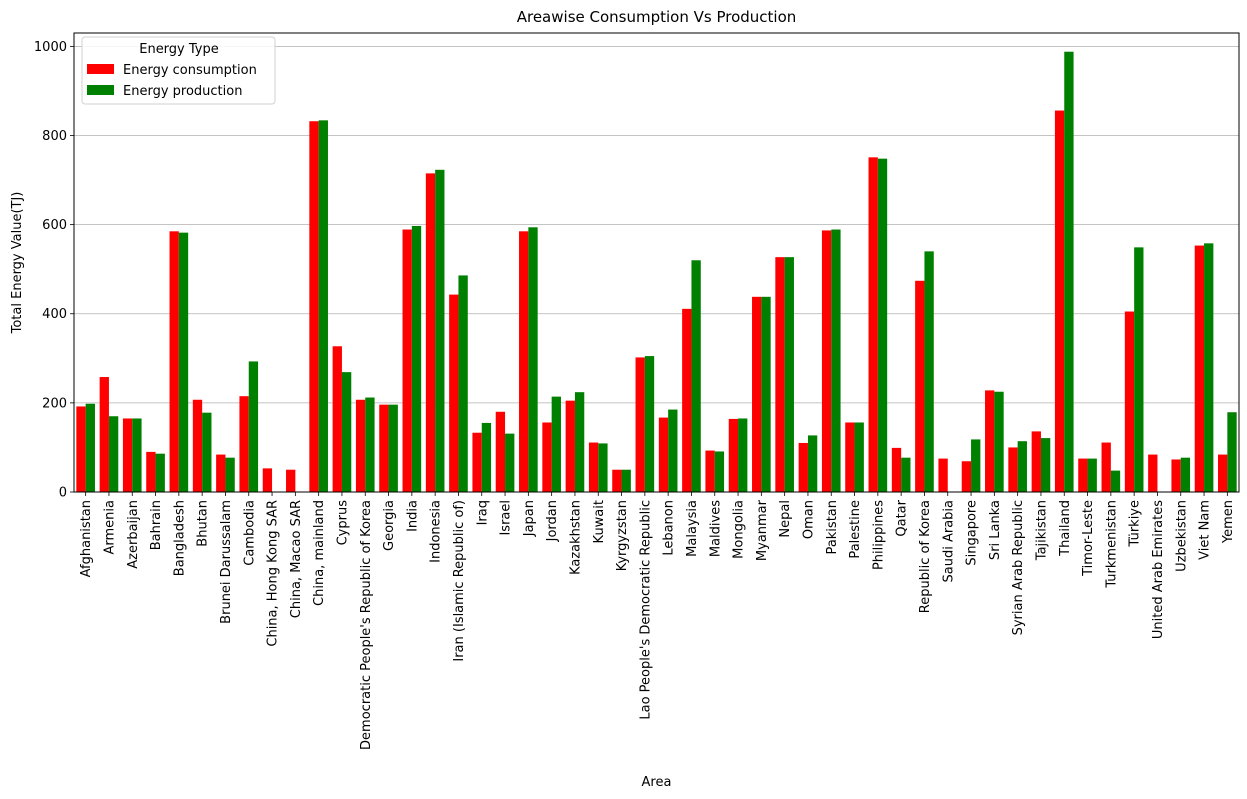 This screenshot has width=1247, height=799. I want to click on y-tick-label: 600, so click(54, 225).